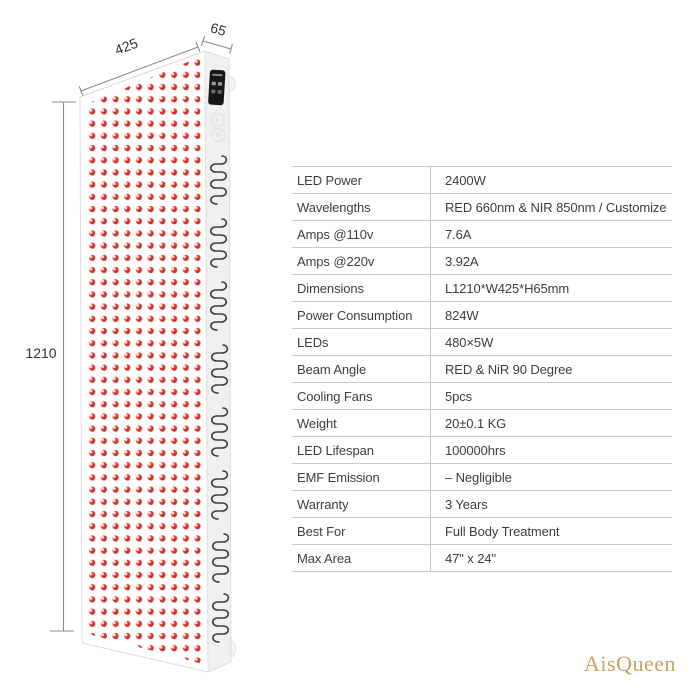  I want to click on spec-value: 100000hrs, so click(551, 450).